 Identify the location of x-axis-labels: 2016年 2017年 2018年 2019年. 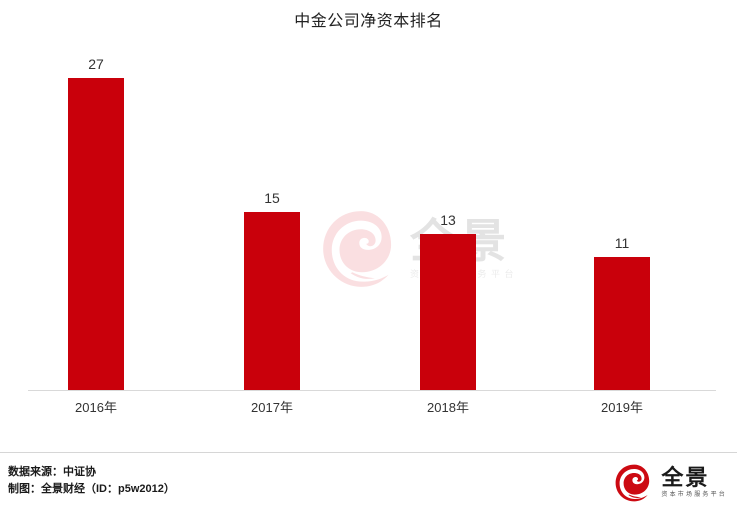
(368, 410).